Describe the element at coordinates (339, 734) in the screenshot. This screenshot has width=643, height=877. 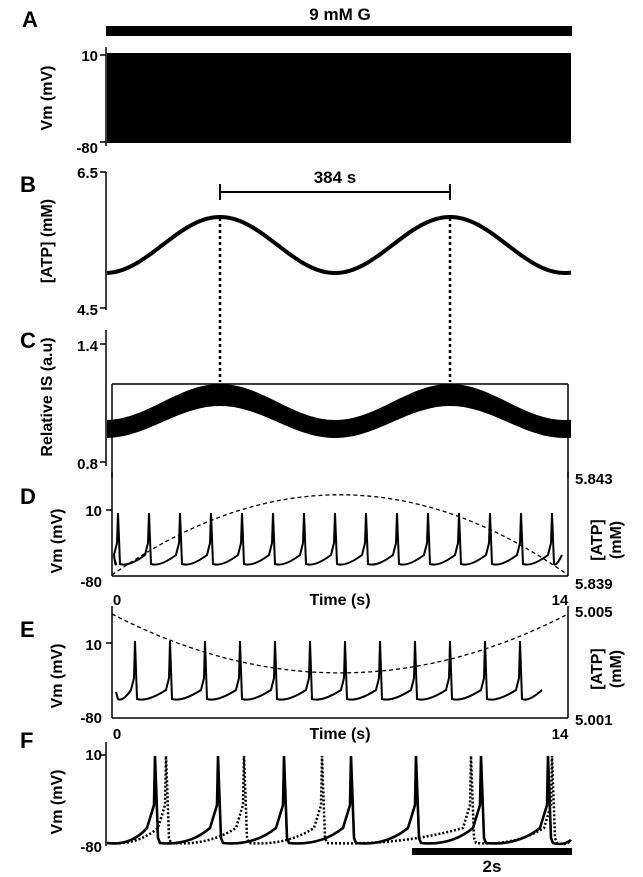
I see `panel-e-xlabel: Time (s)` at that location.